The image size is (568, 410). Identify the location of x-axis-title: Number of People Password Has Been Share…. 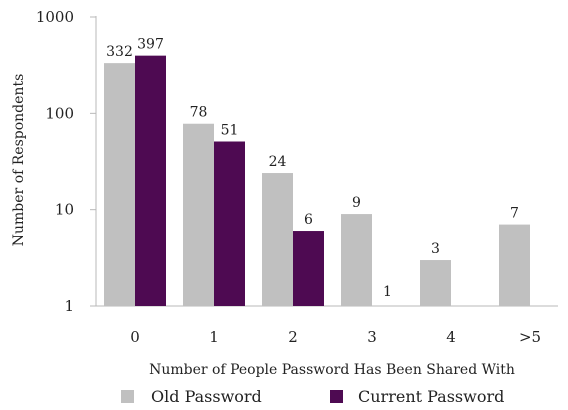
(332, 370).